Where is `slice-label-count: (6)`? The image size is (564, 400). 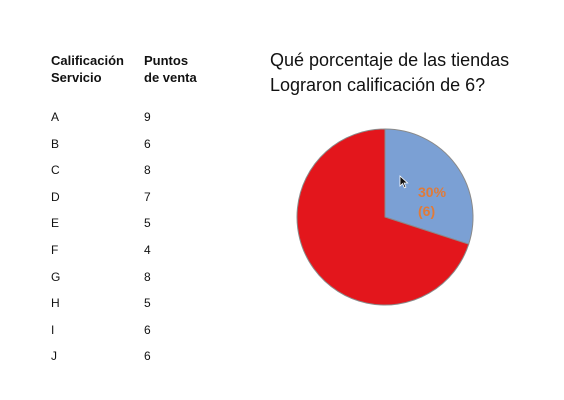 slice-label-count: (6) is located at coordinates (426, 211).